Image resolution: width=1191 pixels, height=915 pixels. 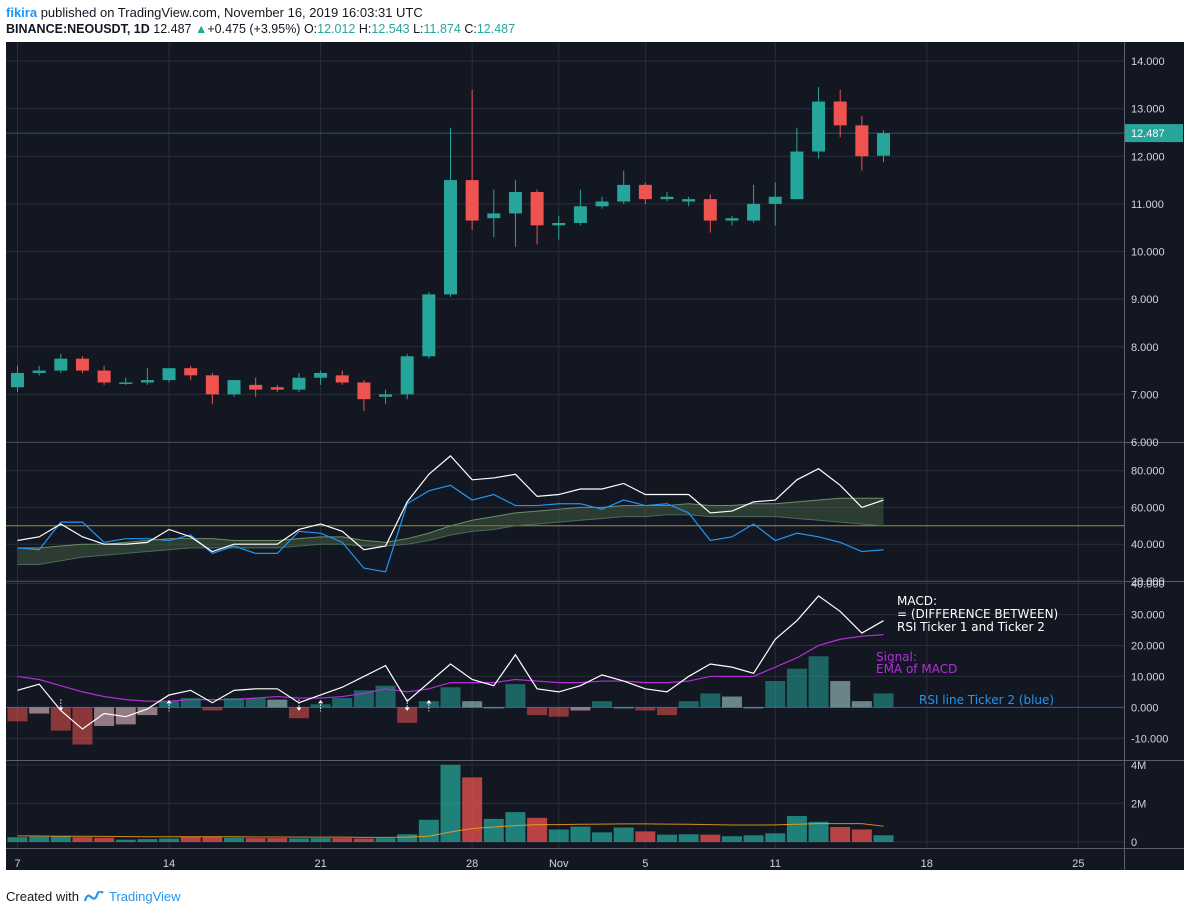 I want to click on macd-annotation-text: EMA of MACD, so click(x=916, y=669).